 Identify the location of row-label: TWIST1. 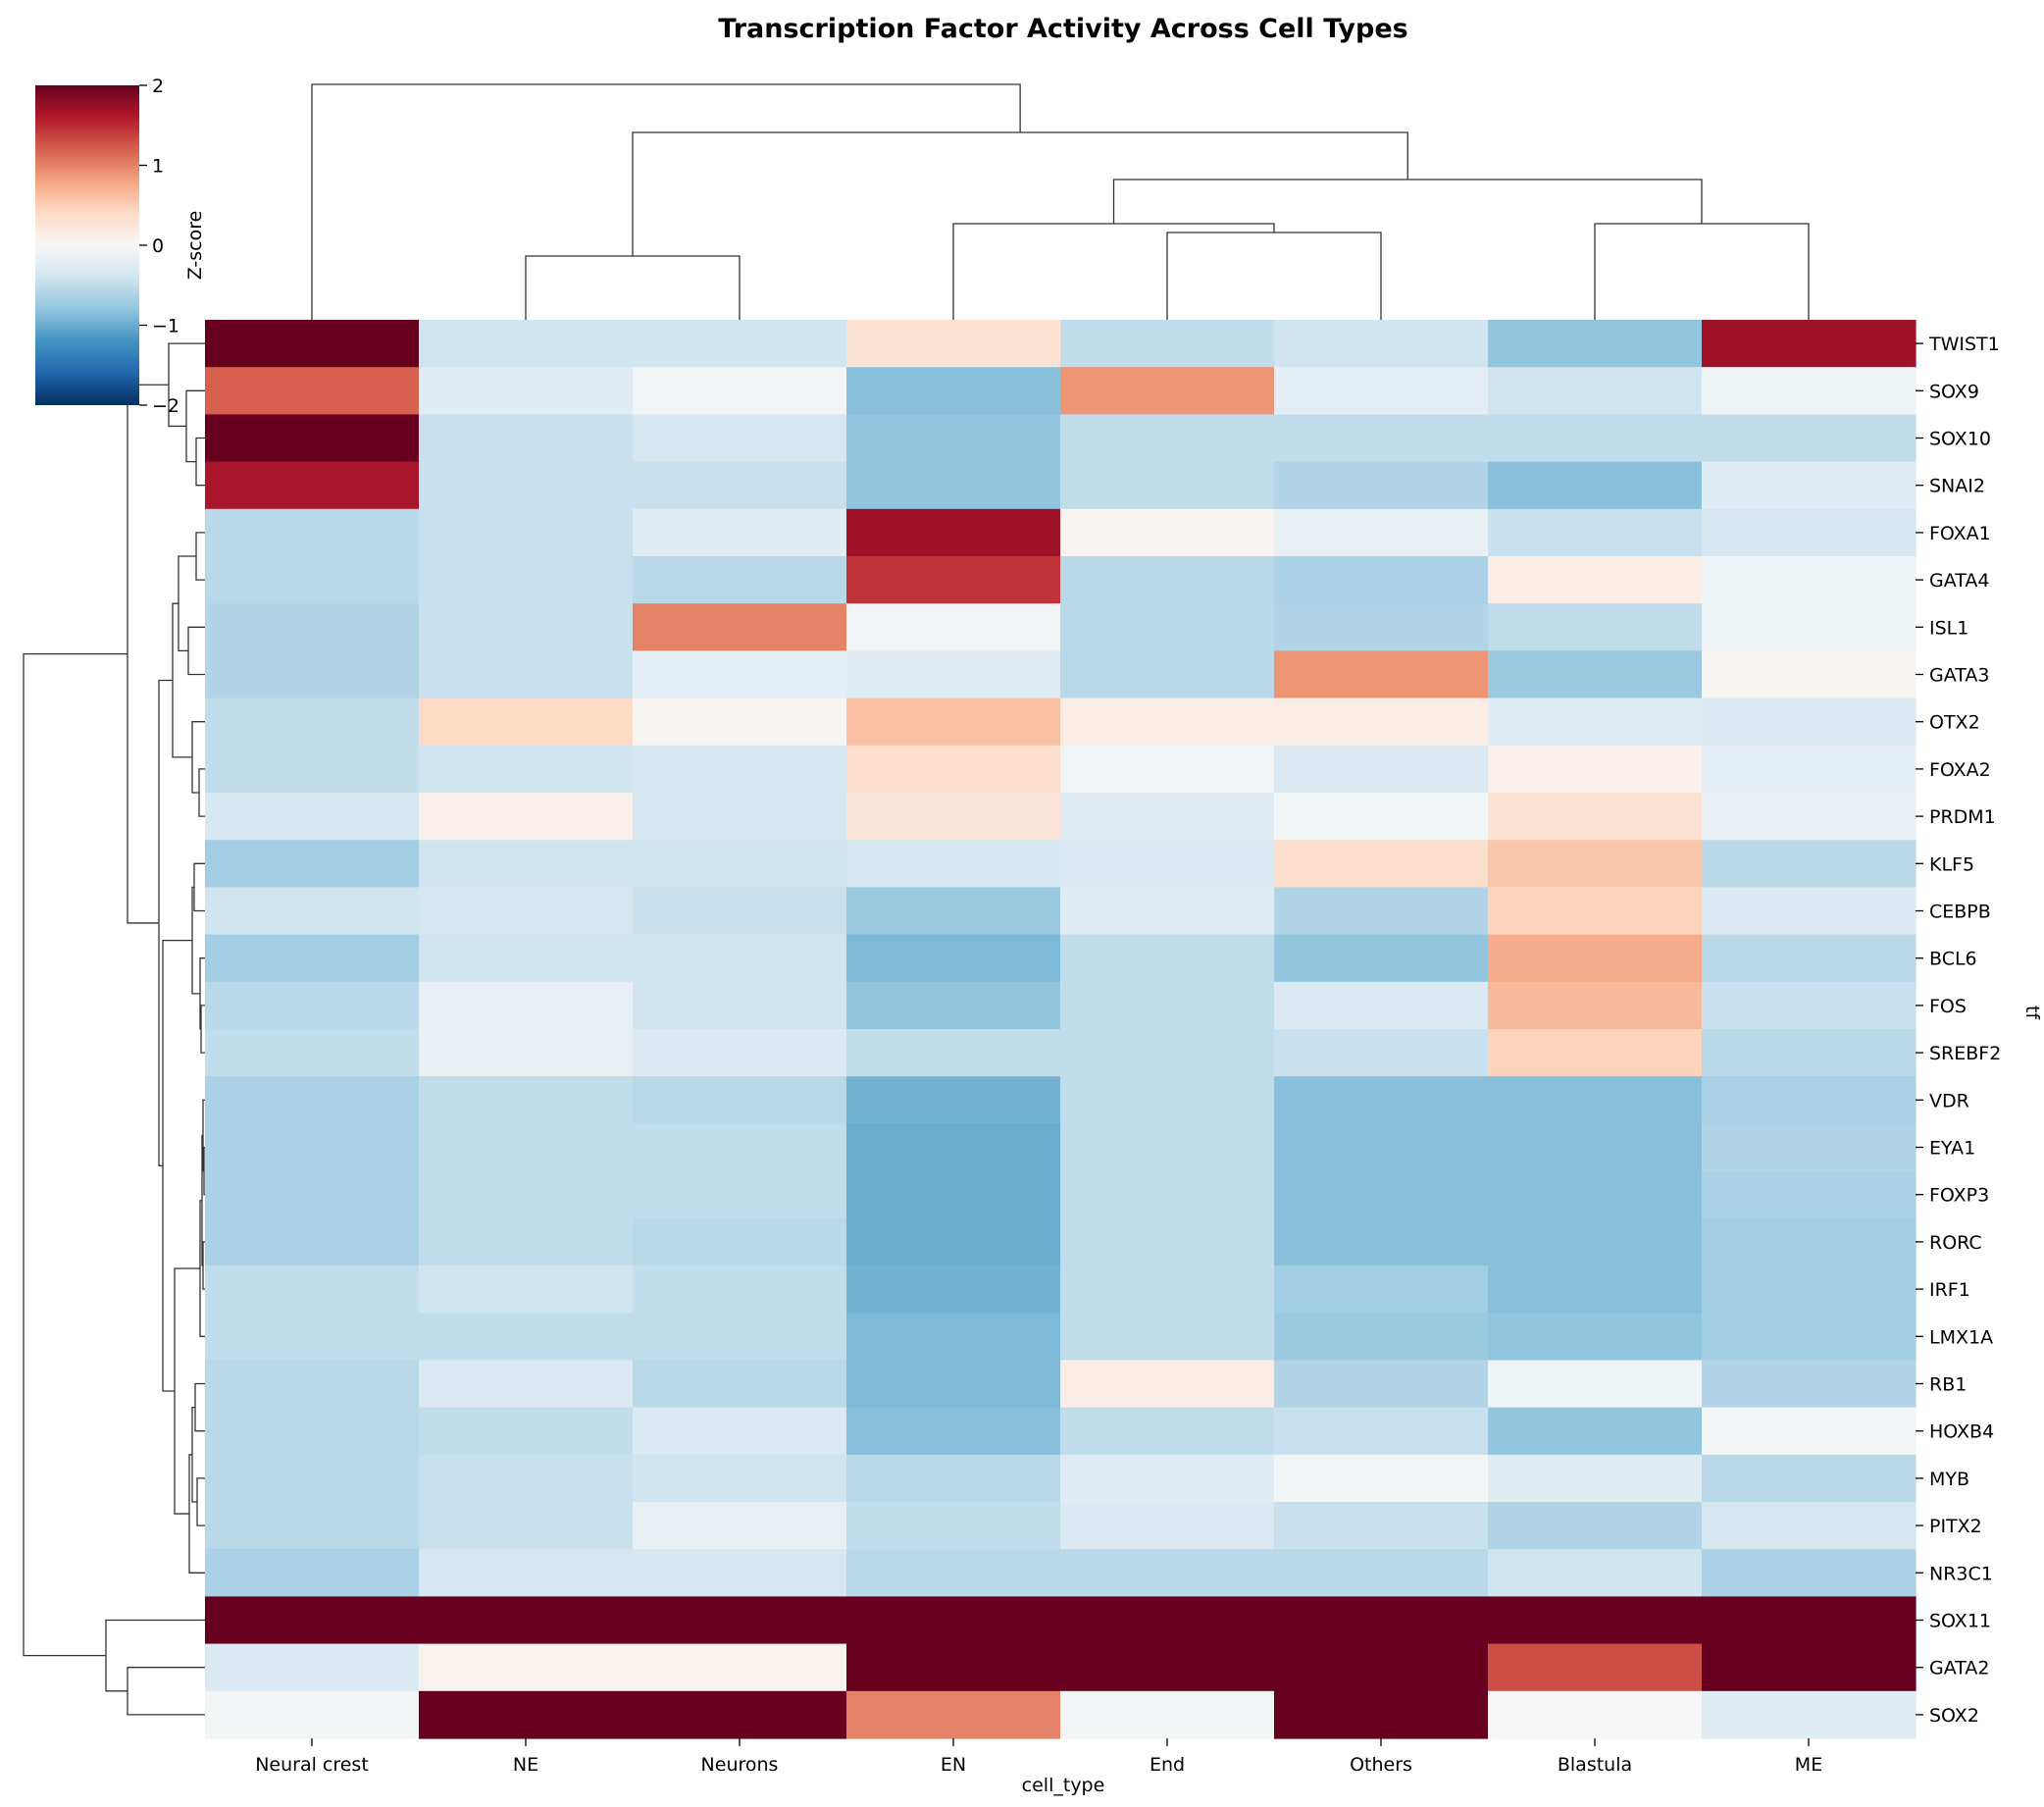
(1964, 345).